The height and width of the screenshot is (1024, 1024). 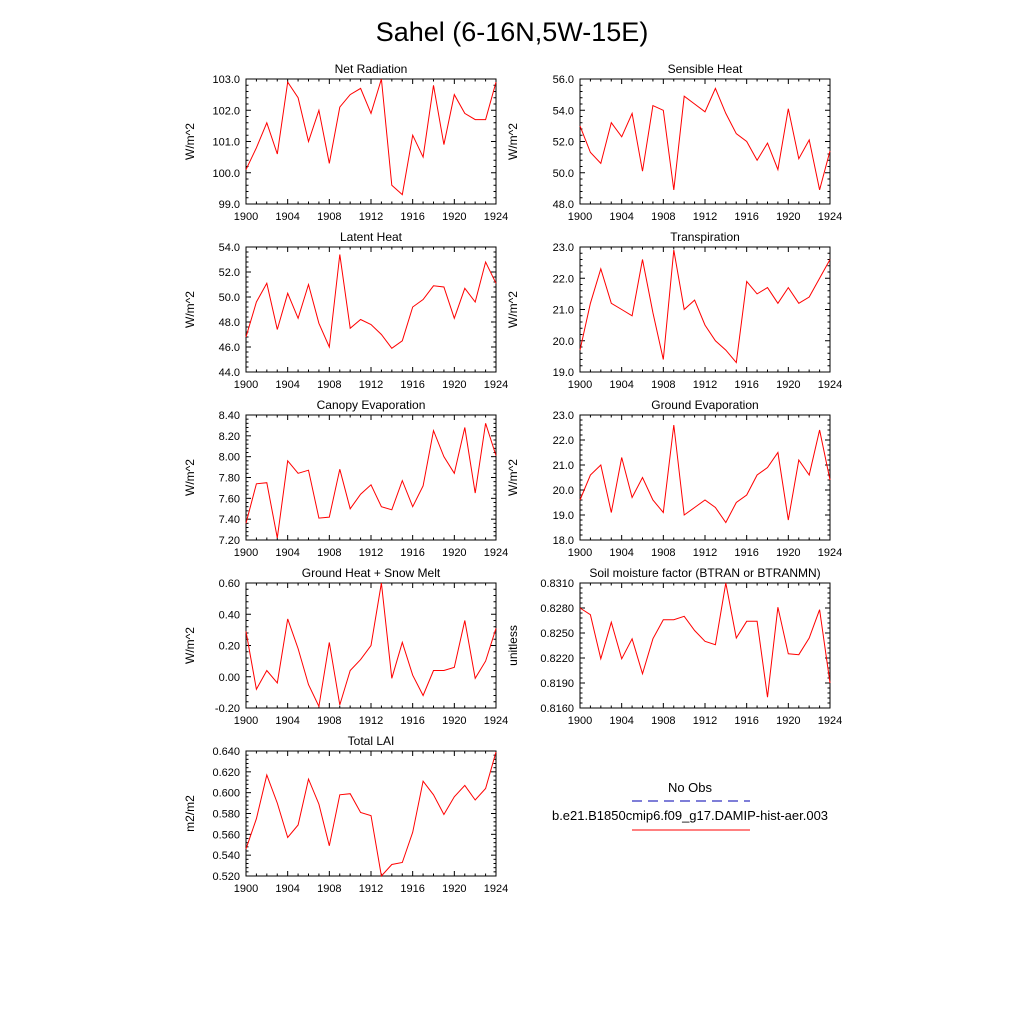 What do you see at coordinates (229, 678) in the screenshot?
I see `y-tick-label: 0.00` at bounding box center [229, 678].